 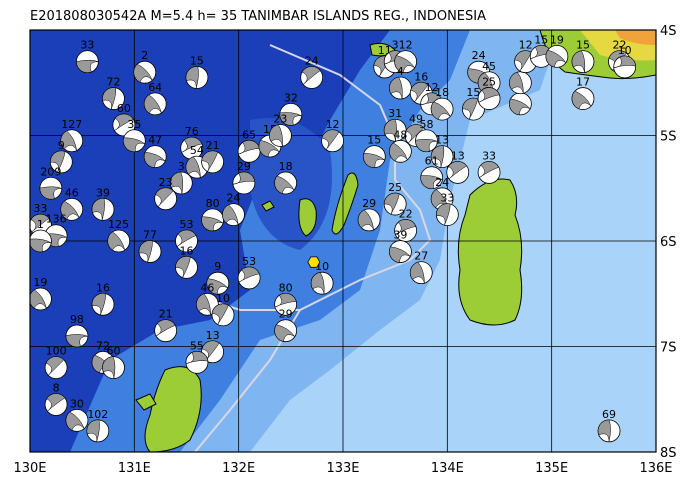 What do you see at coordinates (312, 71) in the screenshot?
I see `focal-mechanism: 24` at bounding box center [312, 71].